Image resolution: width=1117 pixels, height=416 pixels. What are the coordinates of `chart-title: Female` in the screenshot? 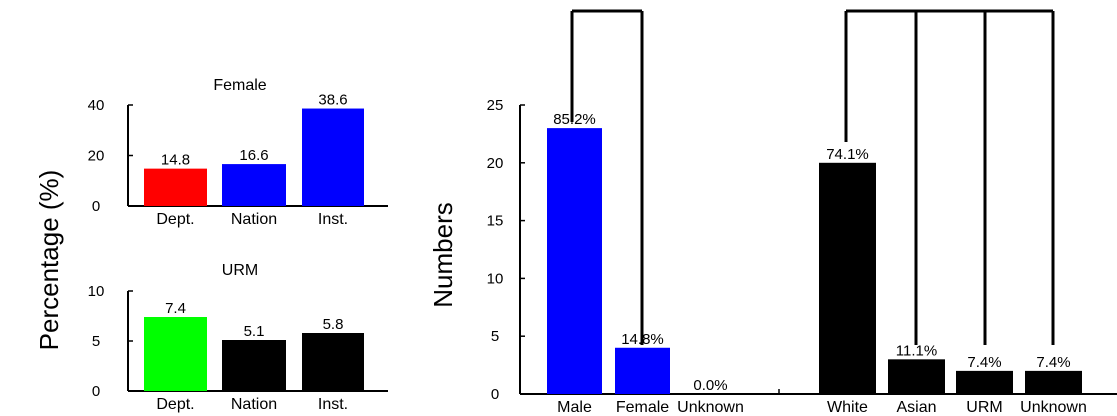 It's located at (239, 85).